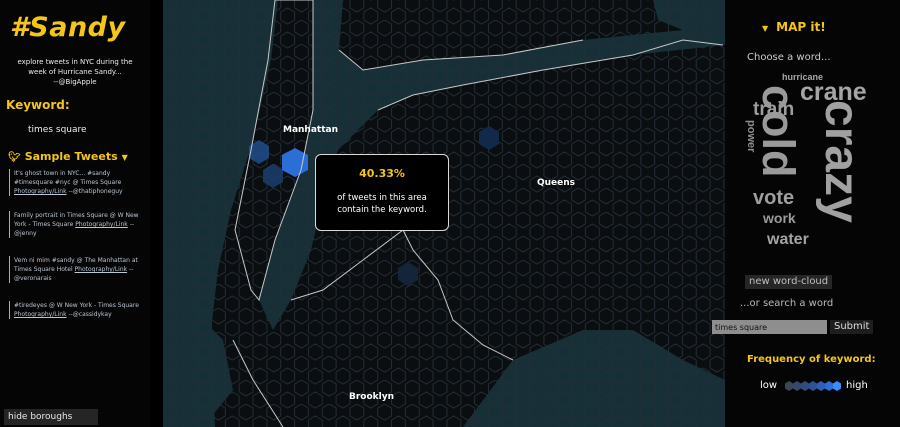 This screenshot has width=900, height=427. I want to click on frequency-color-ramp, so click(813, 386).